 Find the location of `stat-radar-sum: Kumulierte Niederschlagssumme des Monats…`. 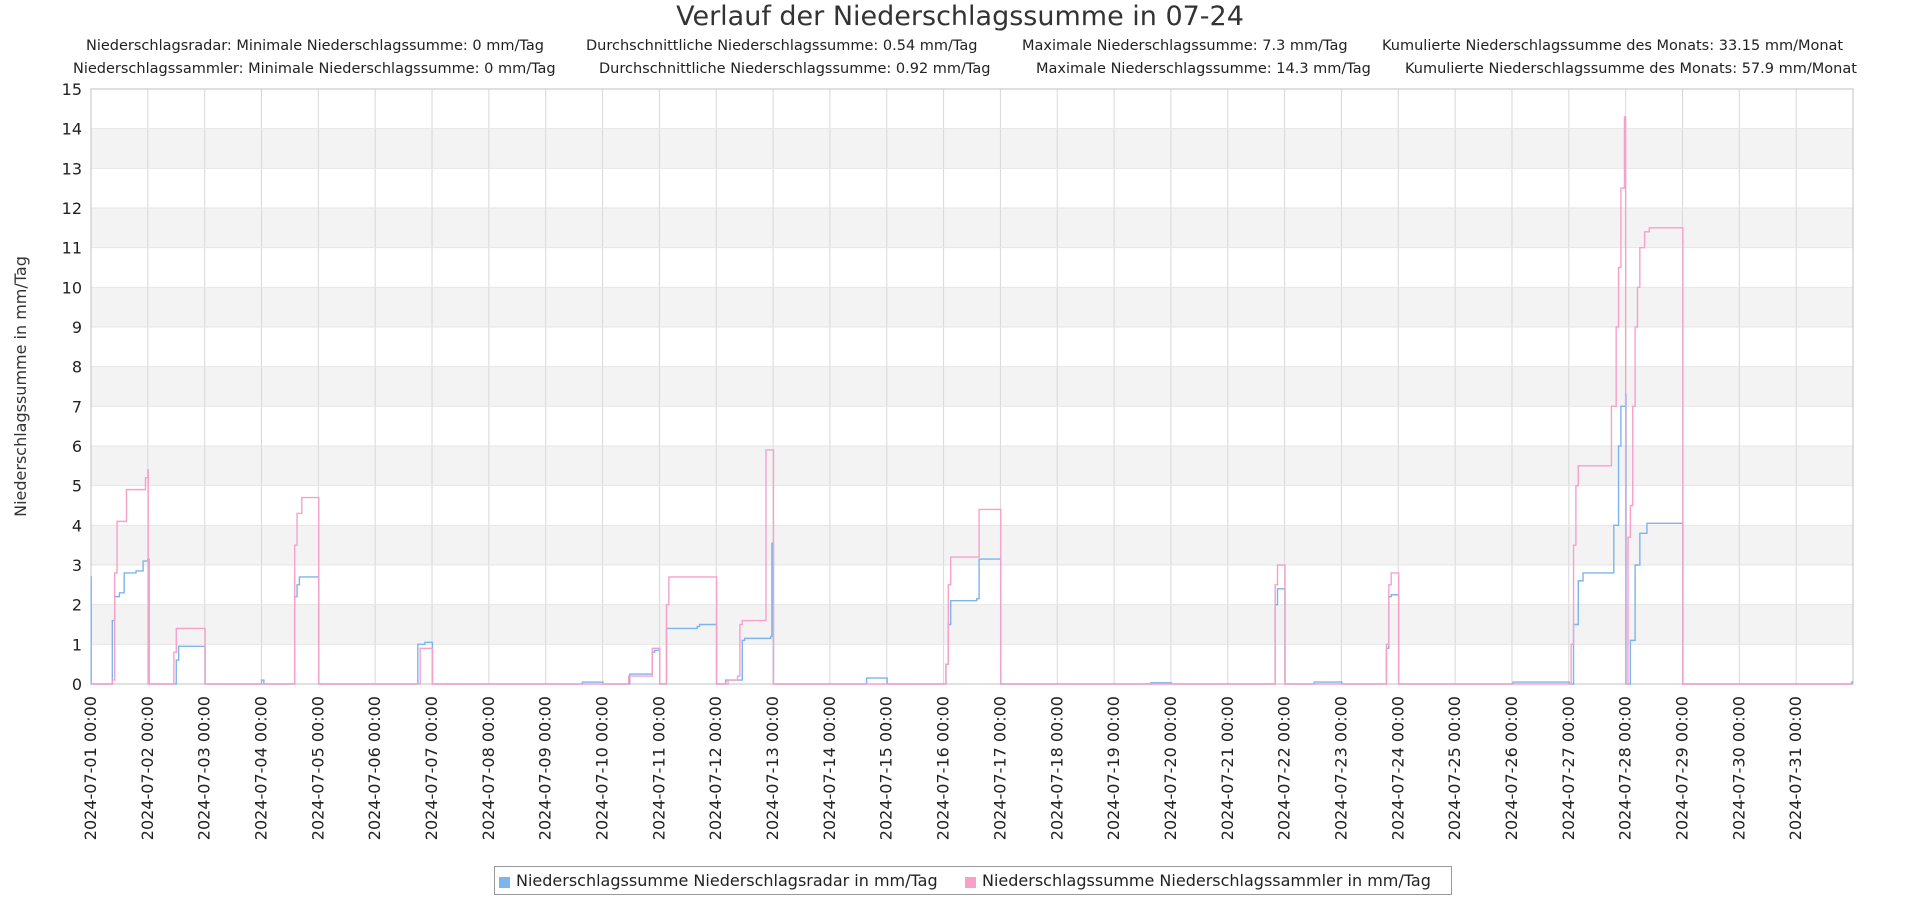

stat-radar-sum: Kumulierte Niederschlagssumme des Monats… is located at coordinates (1613, 46).